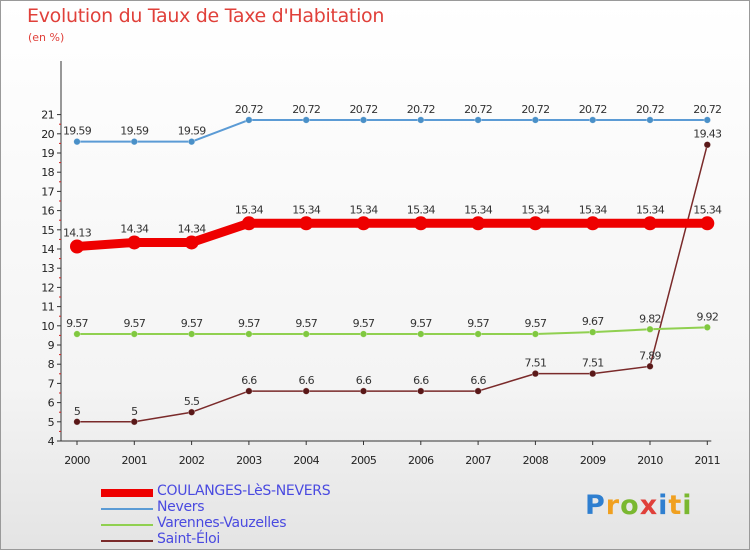 The height and width of the screenshot is (550, 750). Describe the element at coordinates (181, 507) in the screenshot. I see `legend-label: Nevers` at that location.